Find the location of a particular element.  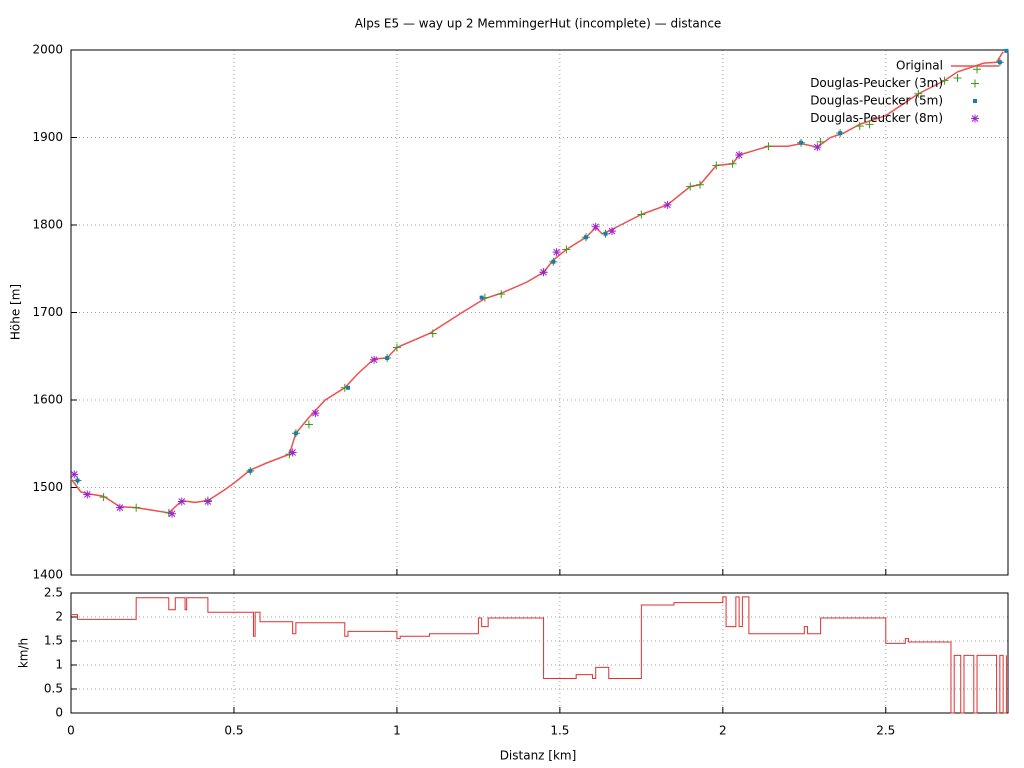

legend-label: Douglas-Peucker (5m) is located at coordinates (876, 101).